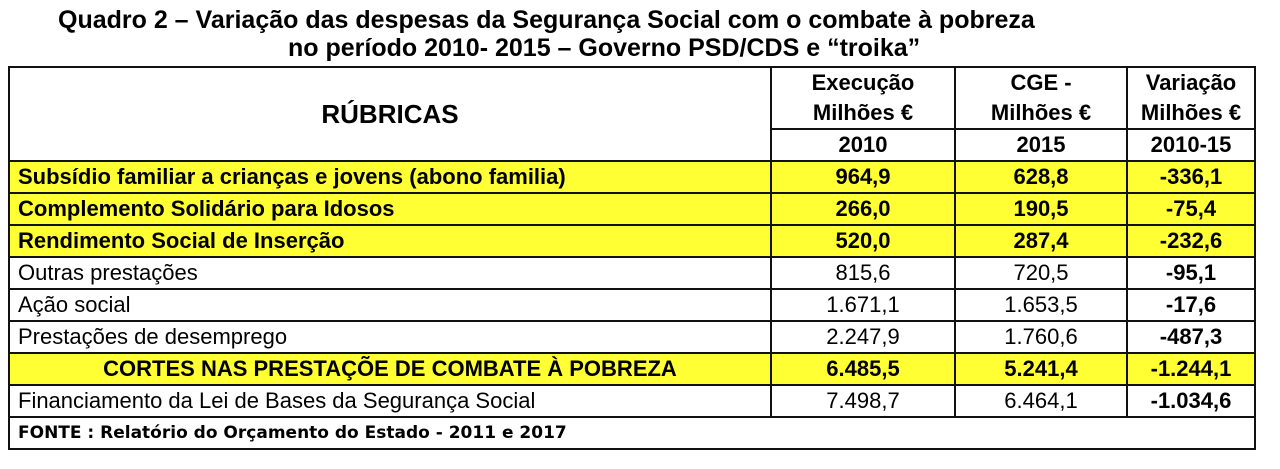 The image size is (1280, 469). Describe the element at coordinates (863, 82) in the screenshot. I see `header-execucao-line1: Execução` at that location.